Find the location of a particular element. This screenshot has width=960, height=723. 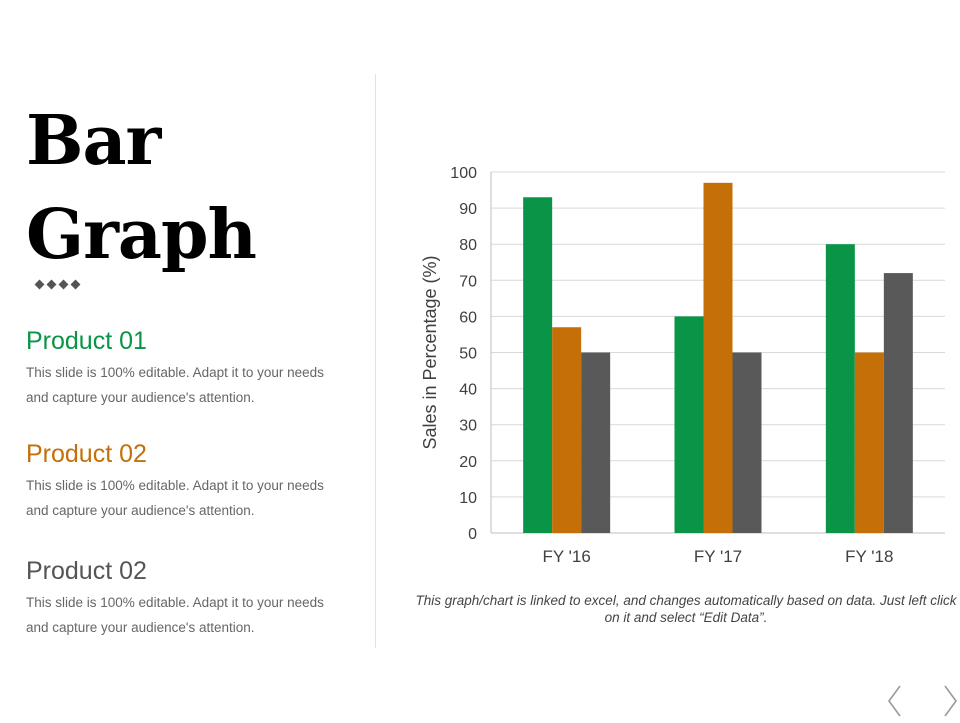

title-line-1: Bar is located at coordinates (93, 141).